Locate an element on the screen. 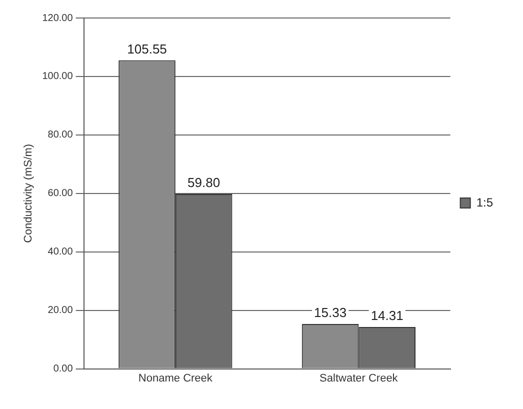 This screenshot has width=523, height=409. data-label: 14.31 is located at coordinates (387, 316).